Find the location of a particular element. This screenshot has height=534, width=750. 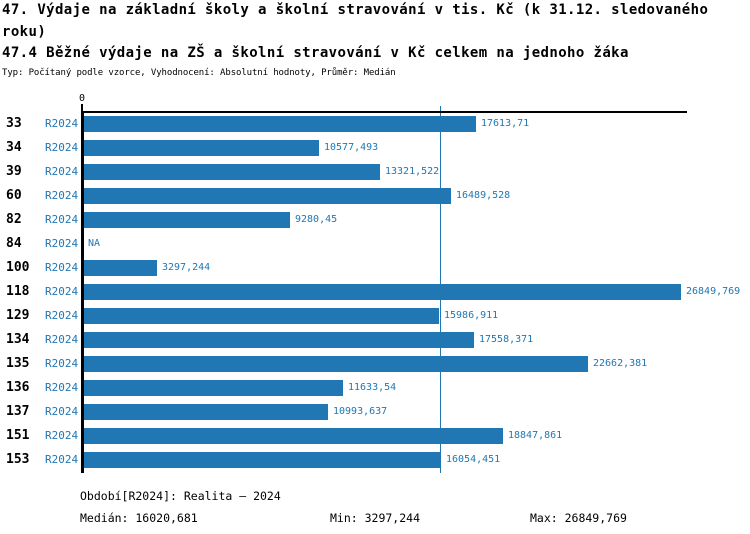

page-title-line2: roku) is located at coordinates (24, 32).